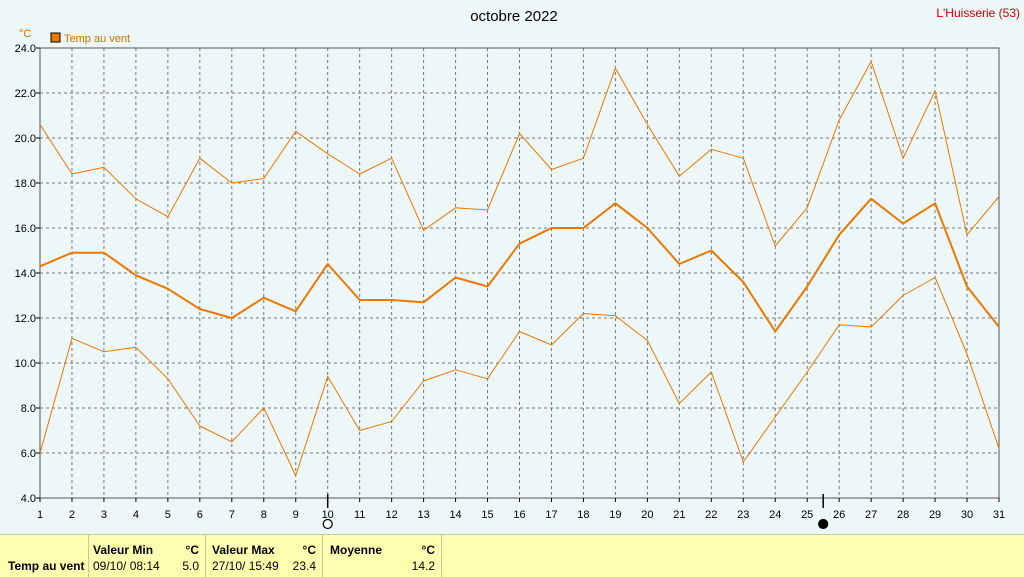 This screenshot has height=577, width=1024. What do you see at coordinates (423, 515) in the screenshot?
I see `x-tick-label: 13` at bounding box center [423, 515].